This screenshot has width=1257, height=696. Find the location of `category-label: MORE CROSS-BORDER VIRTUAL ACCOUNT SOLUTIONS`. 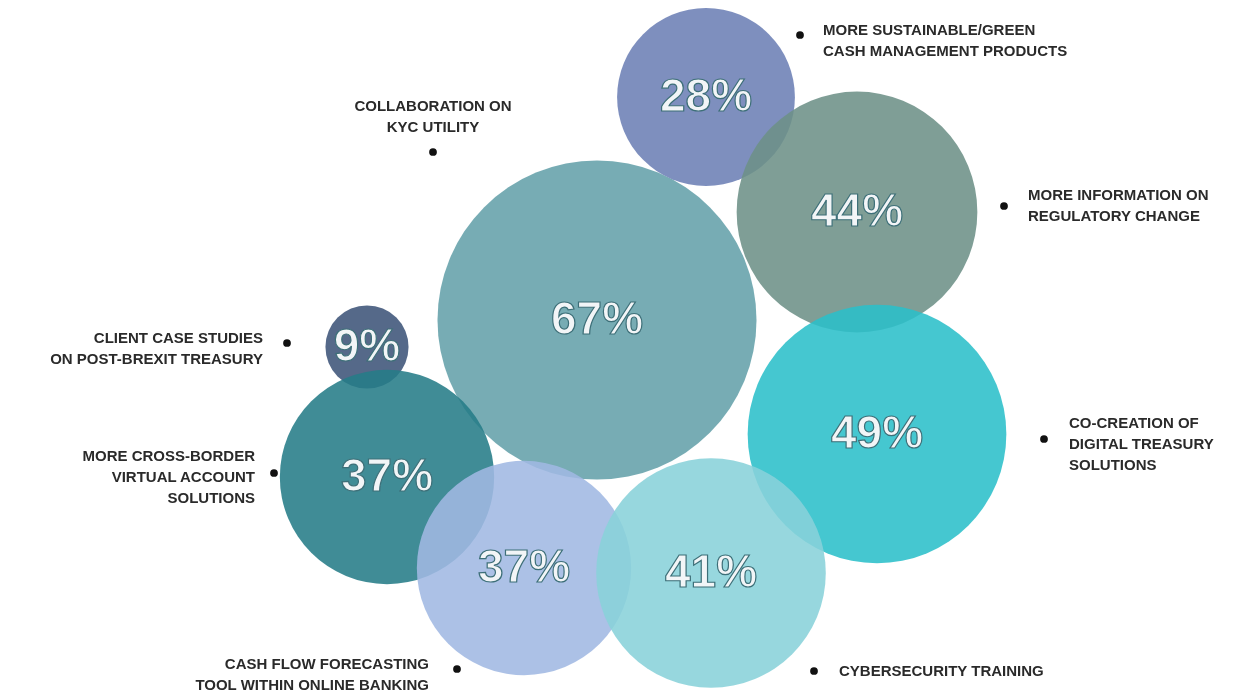

category-label: MORE CROSS-BORDER VIRTUAL ACCOUNT SOLUTIONS is located at coordinates (169, 476).